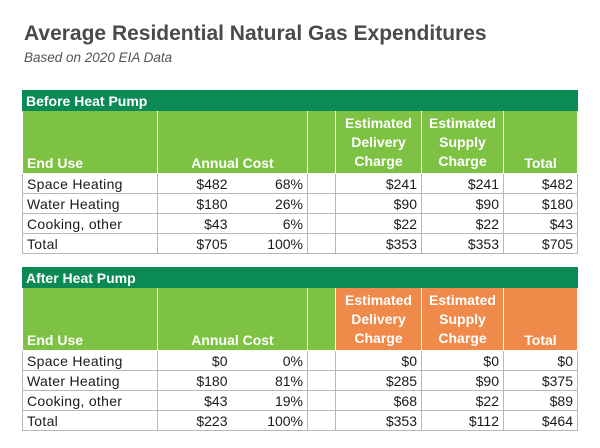  Describe the element at coordinates (98, 57) in the screenshot. I see `page-subtitle: Based on 2020 EIA Data` at that location.